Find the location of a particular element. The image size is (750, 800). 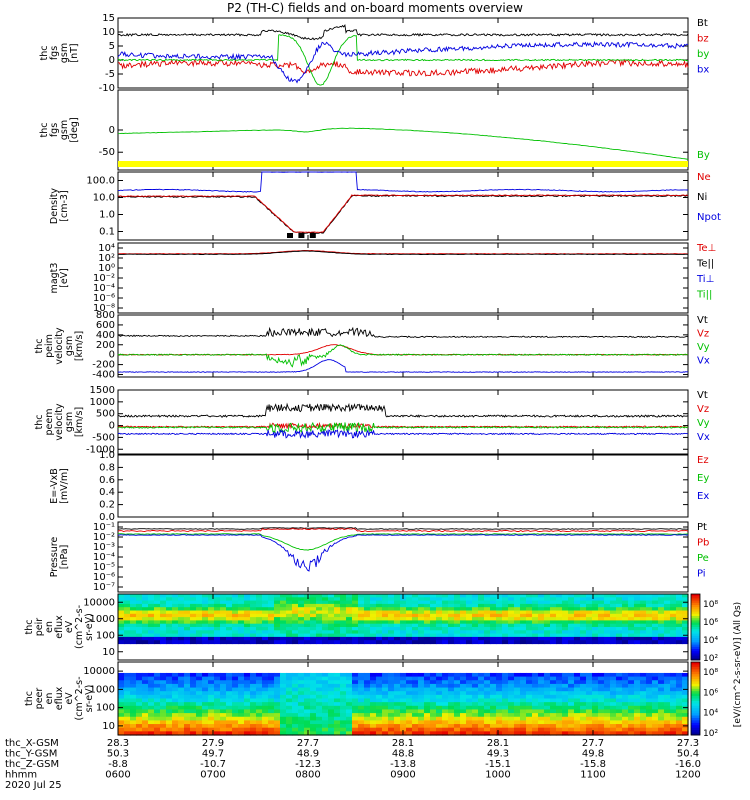

y-tick-label: 10⁻⁵ is located at coordinates (104, 567).